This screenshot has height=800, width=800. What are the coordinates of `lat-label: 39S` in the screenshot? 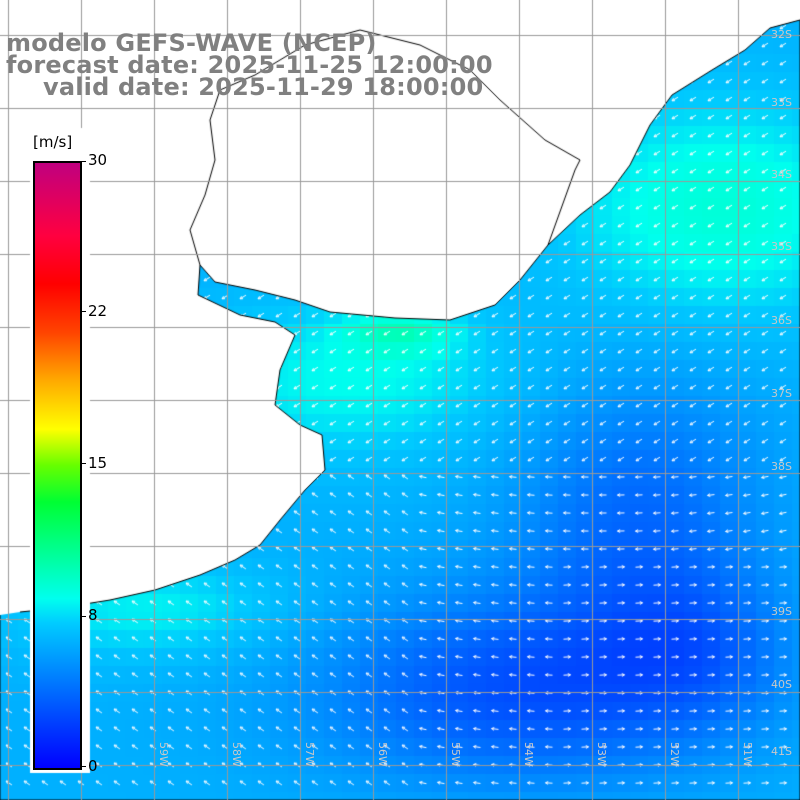 It's located at (781, 611).